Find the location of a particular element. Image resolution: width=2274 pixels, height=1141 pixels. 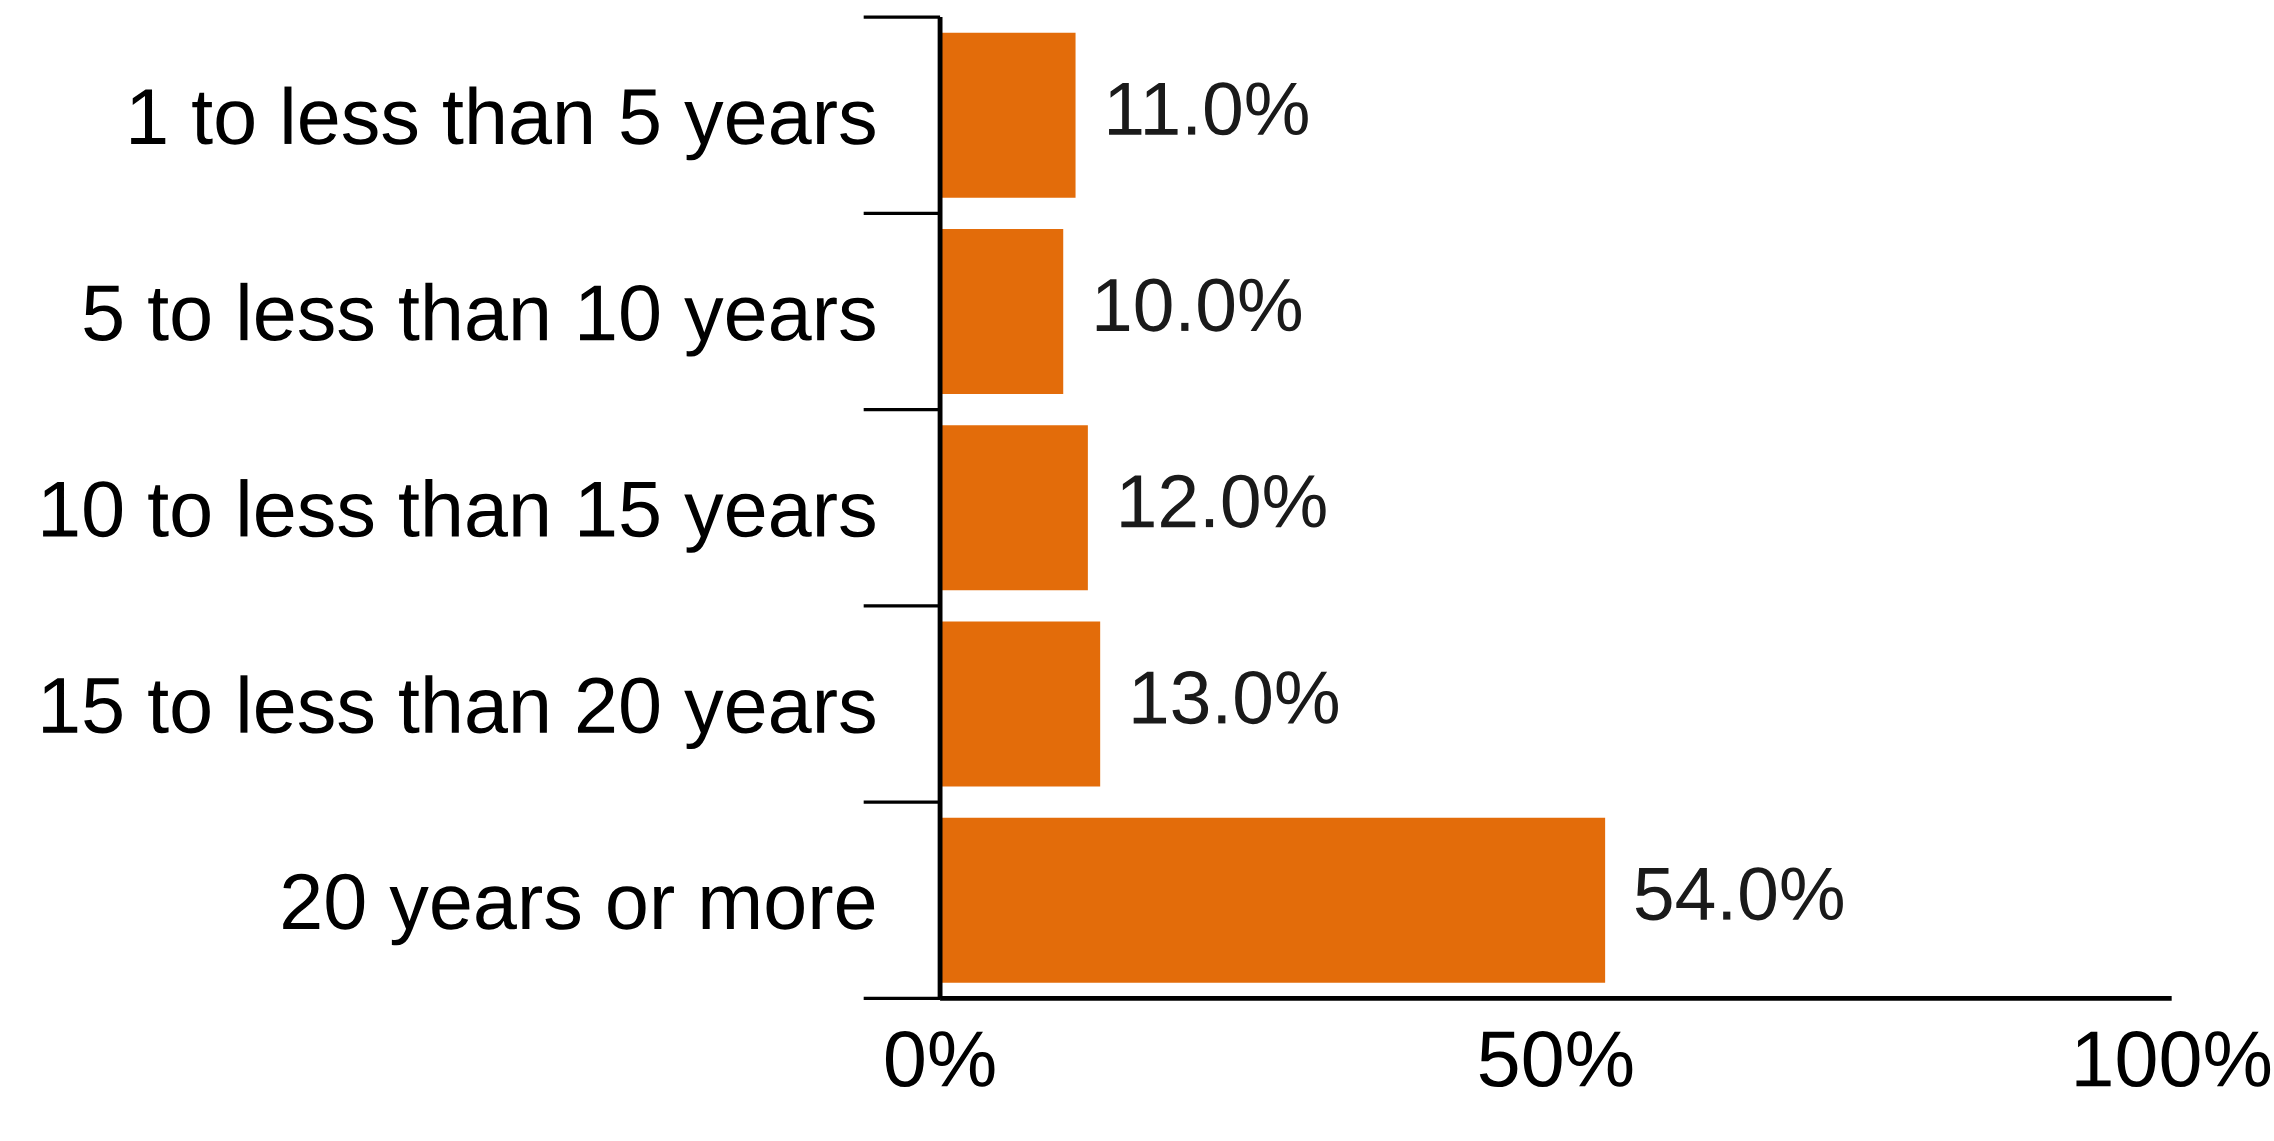

x-tick-label: 0% is located at coordinates (940, 1059).